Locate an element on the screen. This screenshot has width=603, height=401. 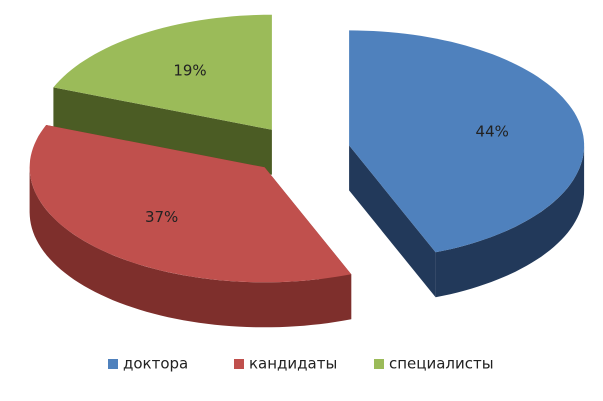
legend-label: кандидаты is located at coordinates (293, 364).